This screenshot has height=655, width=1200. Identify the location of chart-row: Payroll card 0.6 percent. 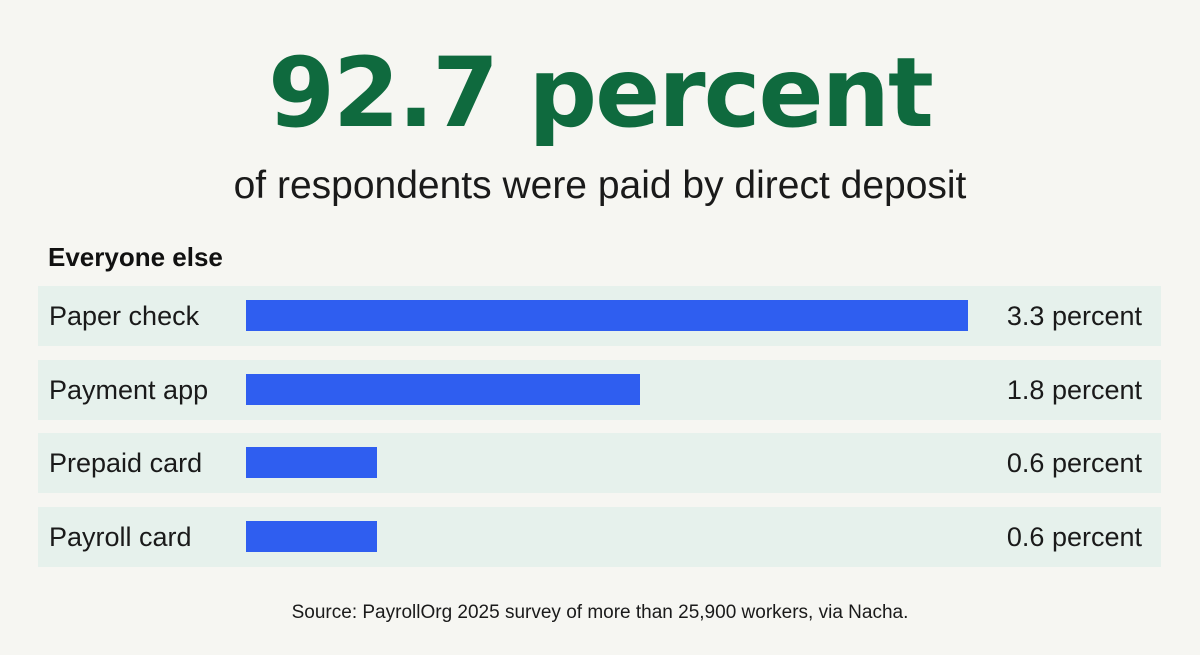
(599, 536).